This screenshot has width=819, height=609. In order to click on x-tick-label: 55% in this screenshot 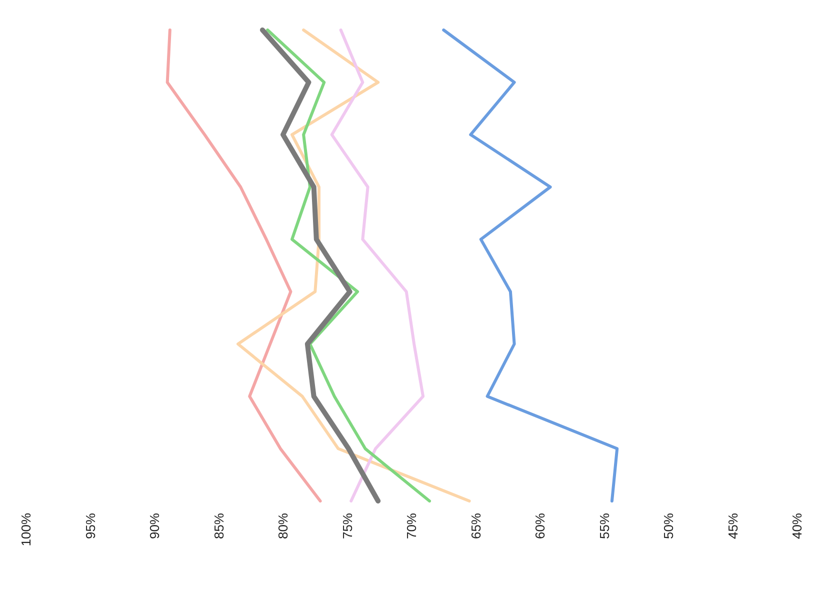, I will do `click(604, 526)`.